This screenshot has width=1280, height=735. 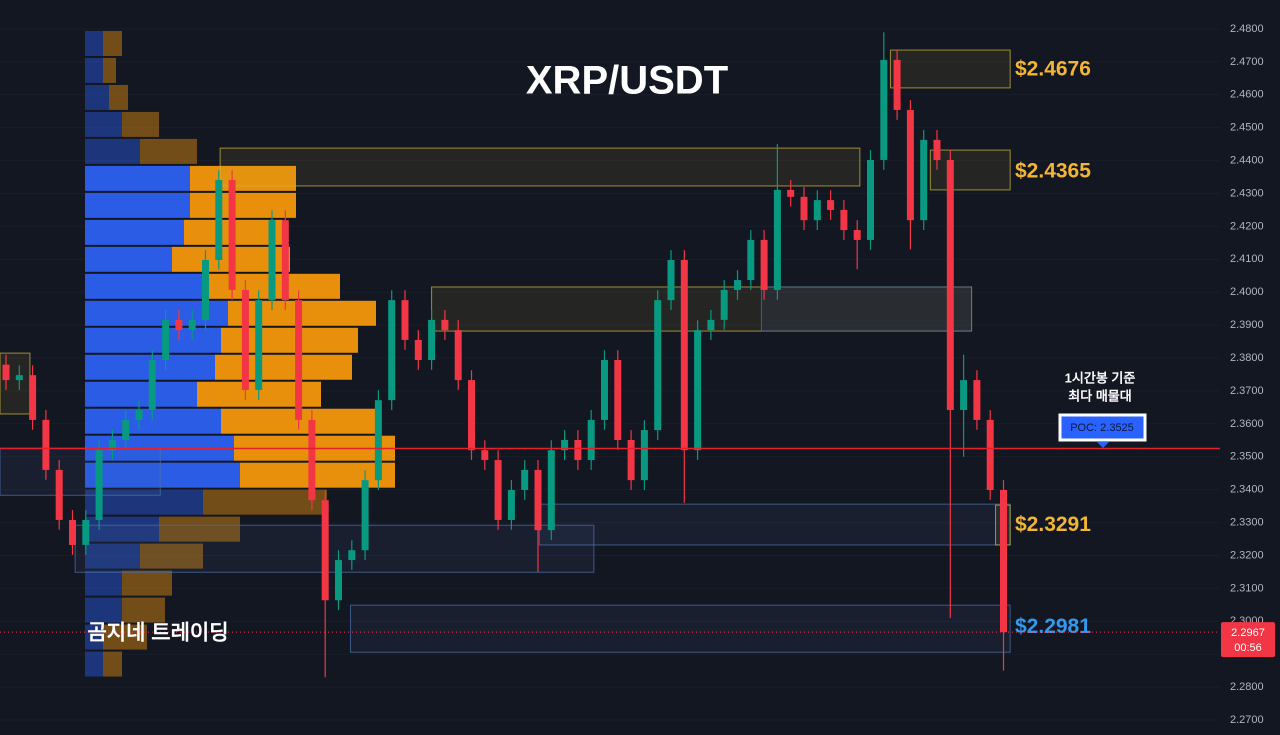 I want to click on poc-pointer, so click(x=1103, y=445).